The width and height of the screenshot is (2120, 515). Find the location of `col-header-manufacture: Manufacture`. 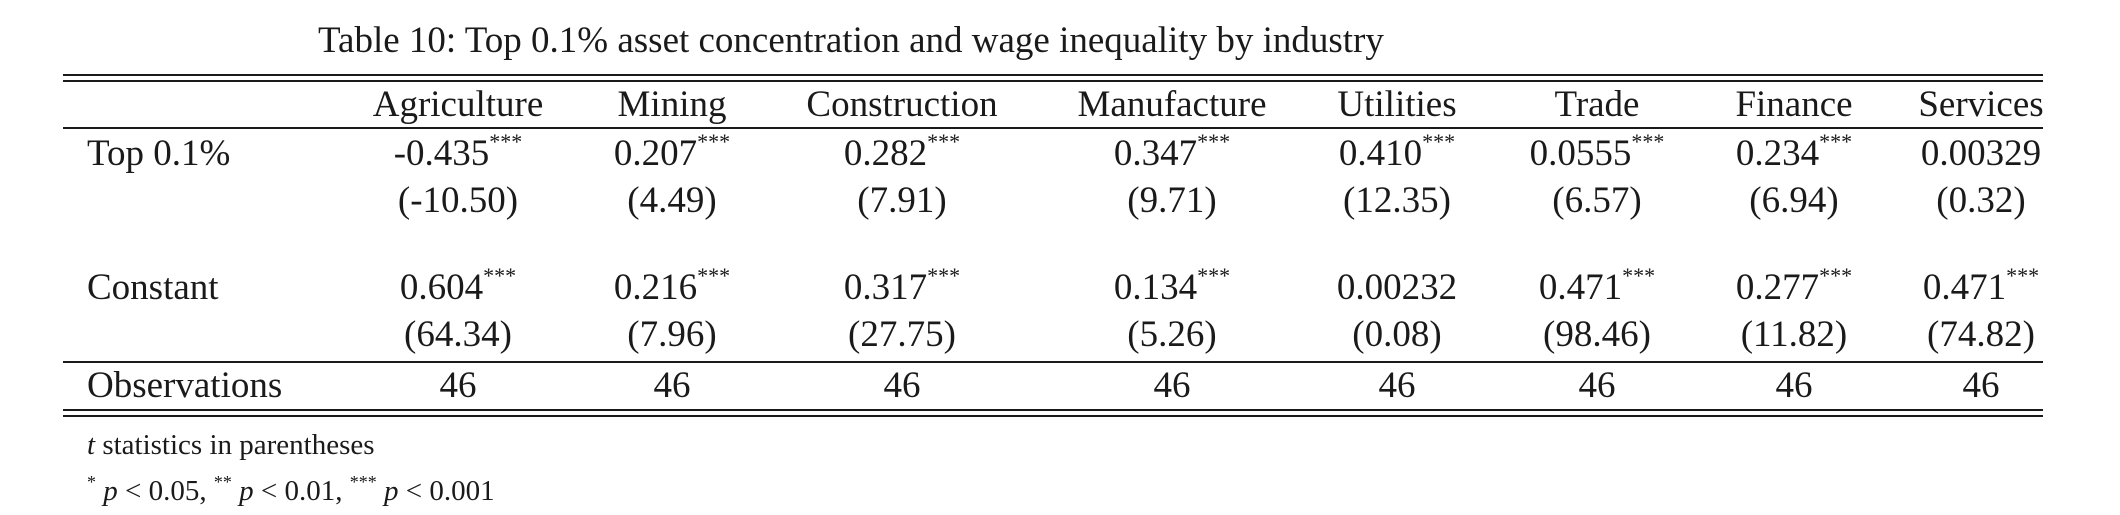

col-header-manufacture: Manufacture is located at coordinates (1172, 104).